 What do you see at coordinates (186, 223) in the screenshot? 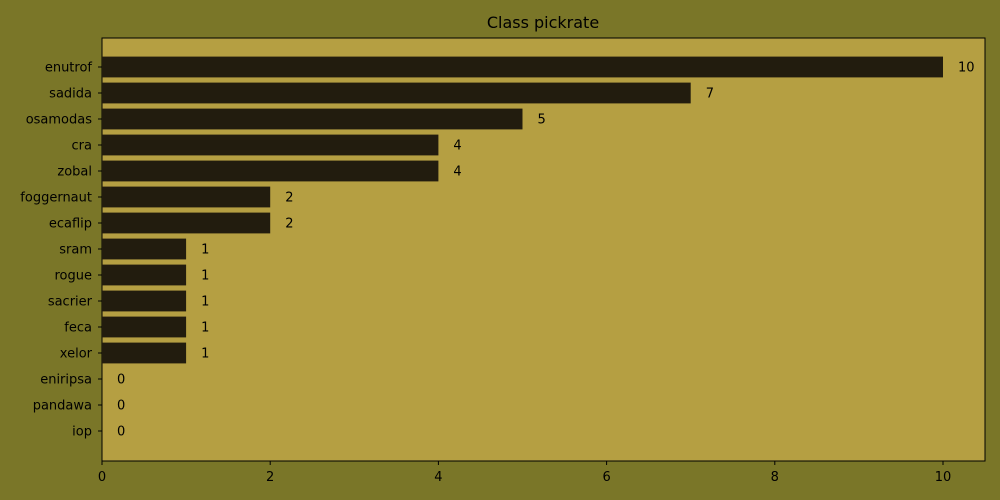
I see `bar-ecaflip` at bounding box center [186, 223].